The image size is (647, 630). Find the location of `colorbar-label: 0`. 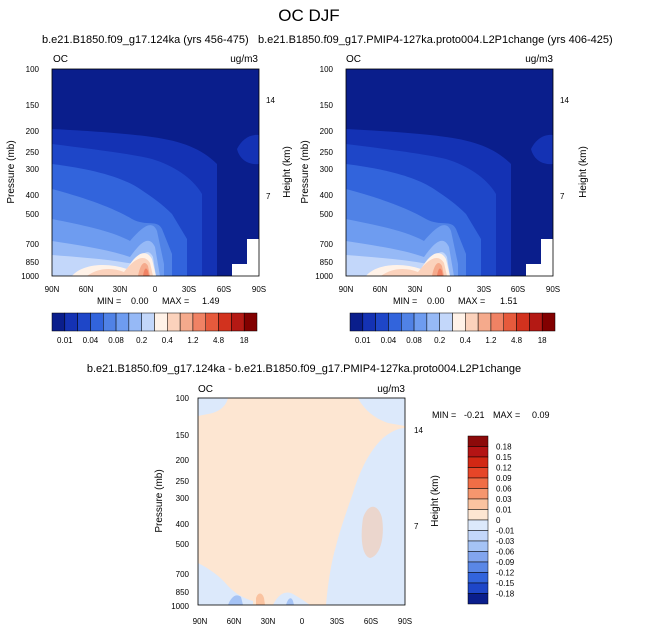

colorbar-label: 0 is located at coordinates (498, 520).